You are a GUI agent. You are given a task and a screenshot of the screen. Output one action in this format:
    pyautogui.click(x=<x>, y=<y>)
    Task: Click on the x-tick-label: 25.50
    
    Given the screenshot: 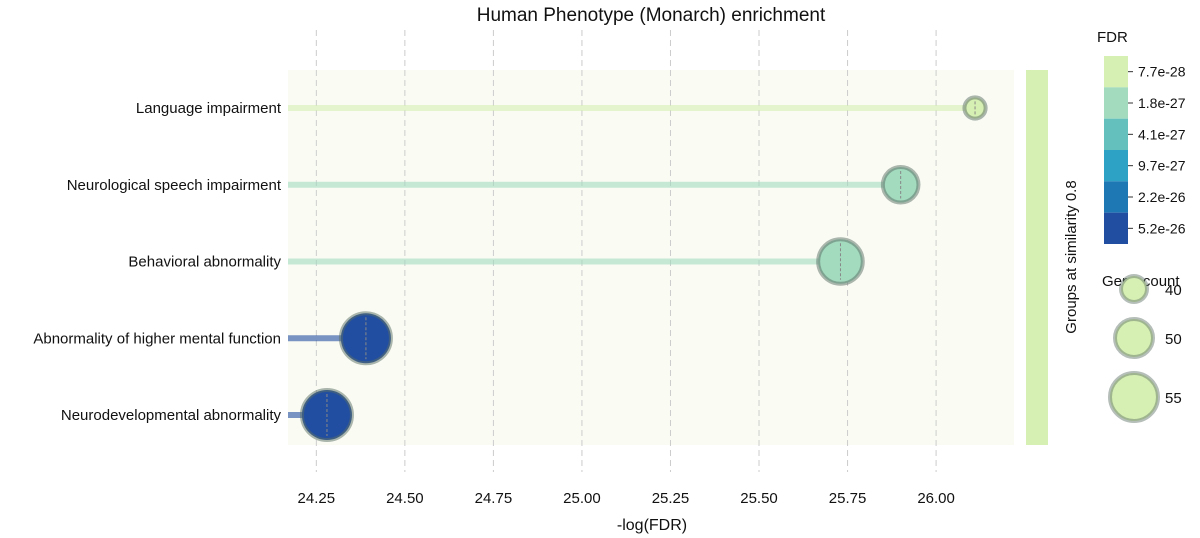 What is the action you would take?
    pyautogui.click(x=759, y=498)
    